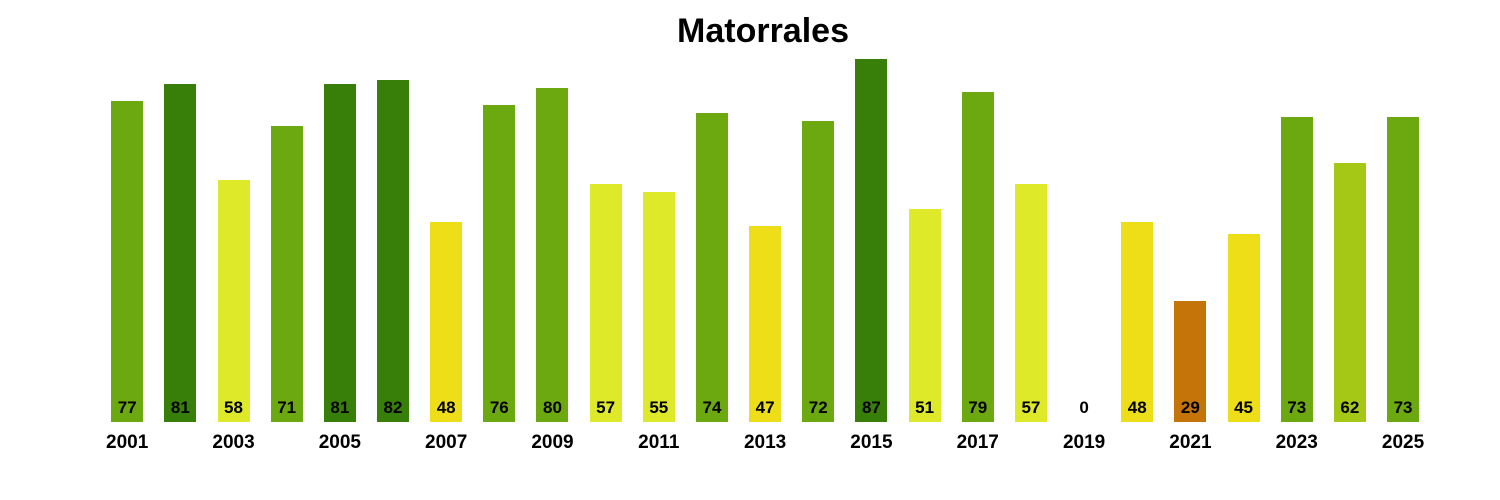 Image resolution: width=1500 pixels, height=500 pixels. Describe the element at coordinates (818, 407) in the screenshot. I see `value-label-2014: 72` at that location.